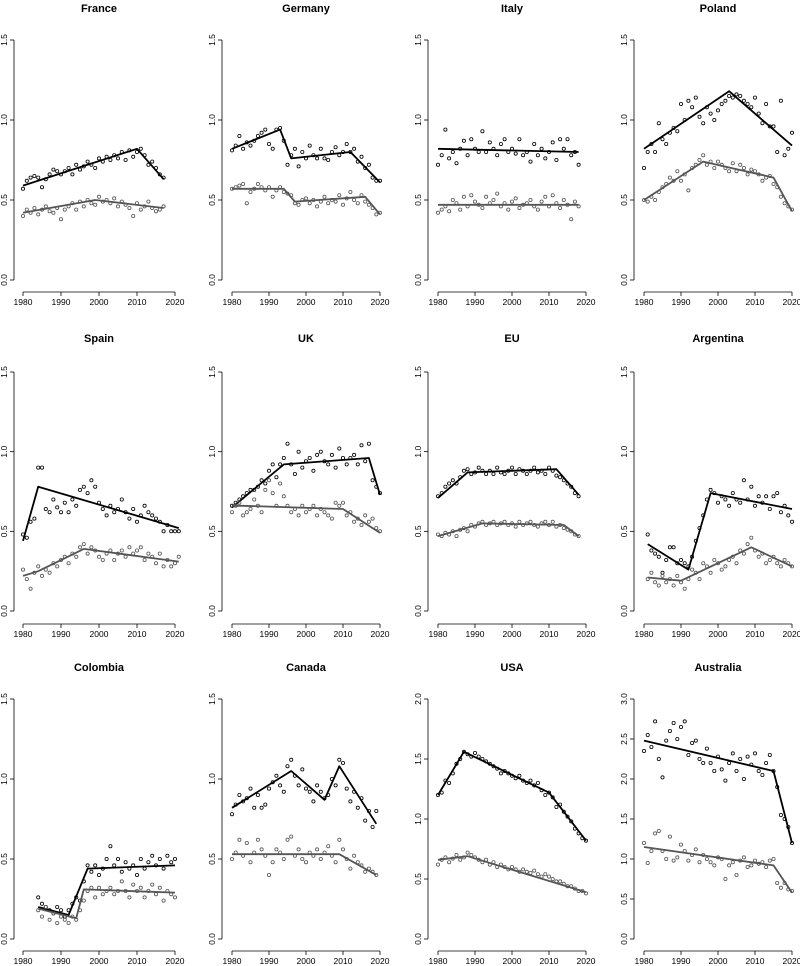 This screenshot has width=800, height=966. What do you see at coordinates (624, 779) in the screenshot?
I see `y-tick-label: 2.0` at bounding box center [624, 779].